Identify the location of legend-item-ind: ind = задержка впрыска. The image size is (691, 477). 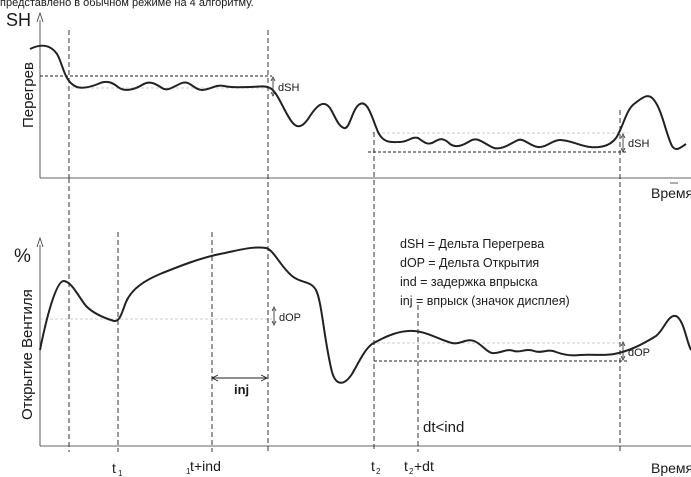
(469, 282).